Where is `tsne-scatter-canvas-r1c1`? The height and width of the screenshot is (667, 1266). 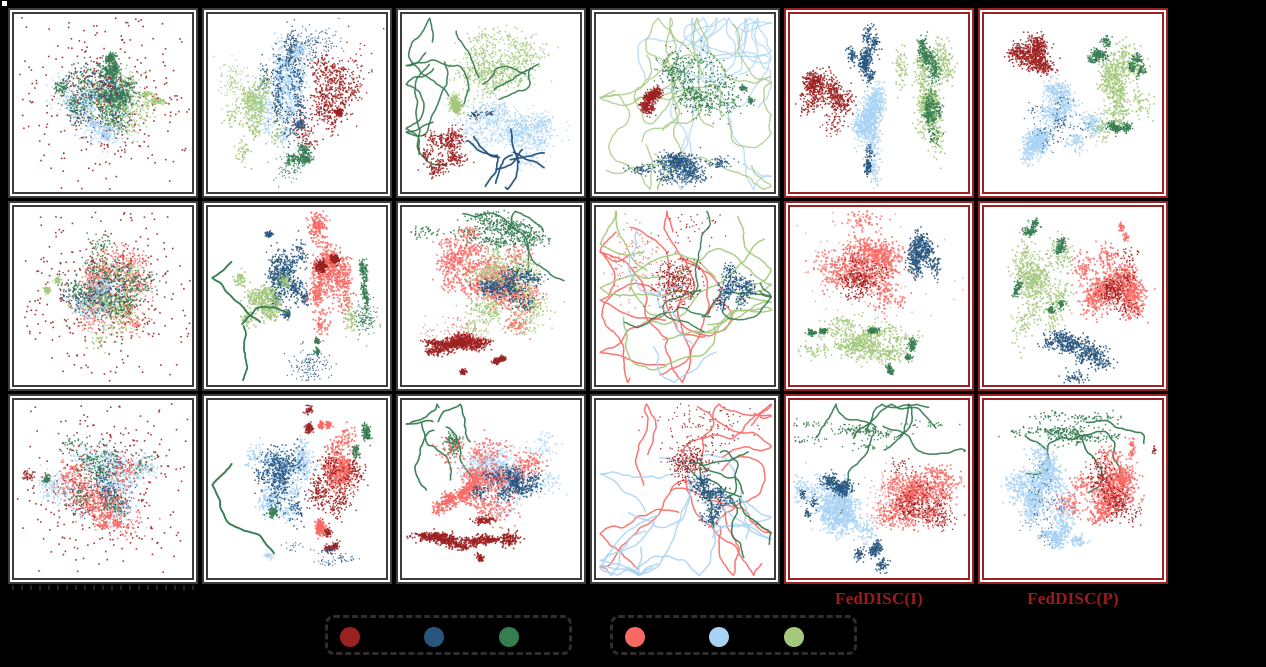 tsne-scatter-canvas-r1c1 is located at coordinates (103, 103).